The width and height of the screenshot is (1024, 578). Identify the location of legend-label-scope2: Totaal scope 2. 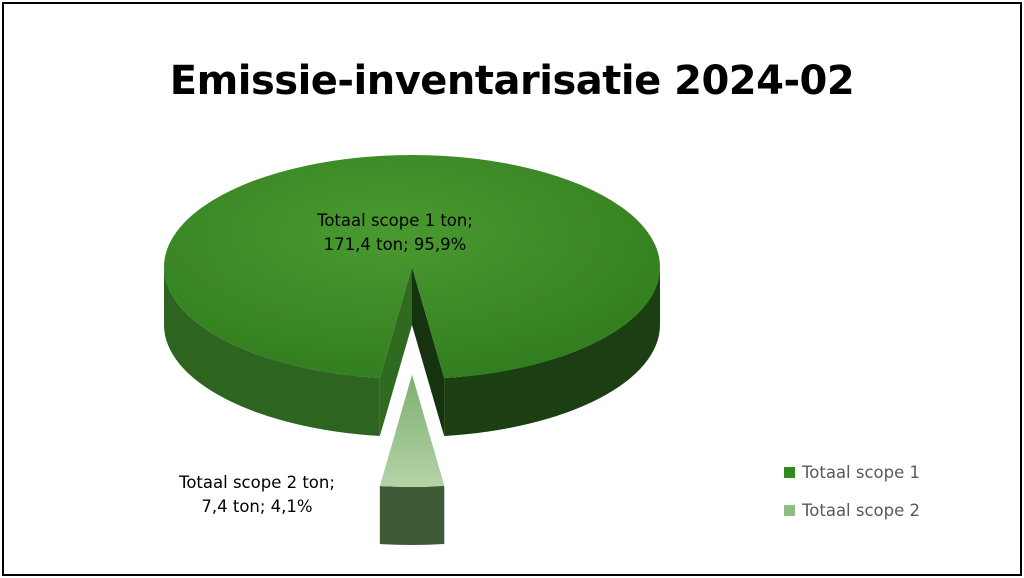
(861, 510).